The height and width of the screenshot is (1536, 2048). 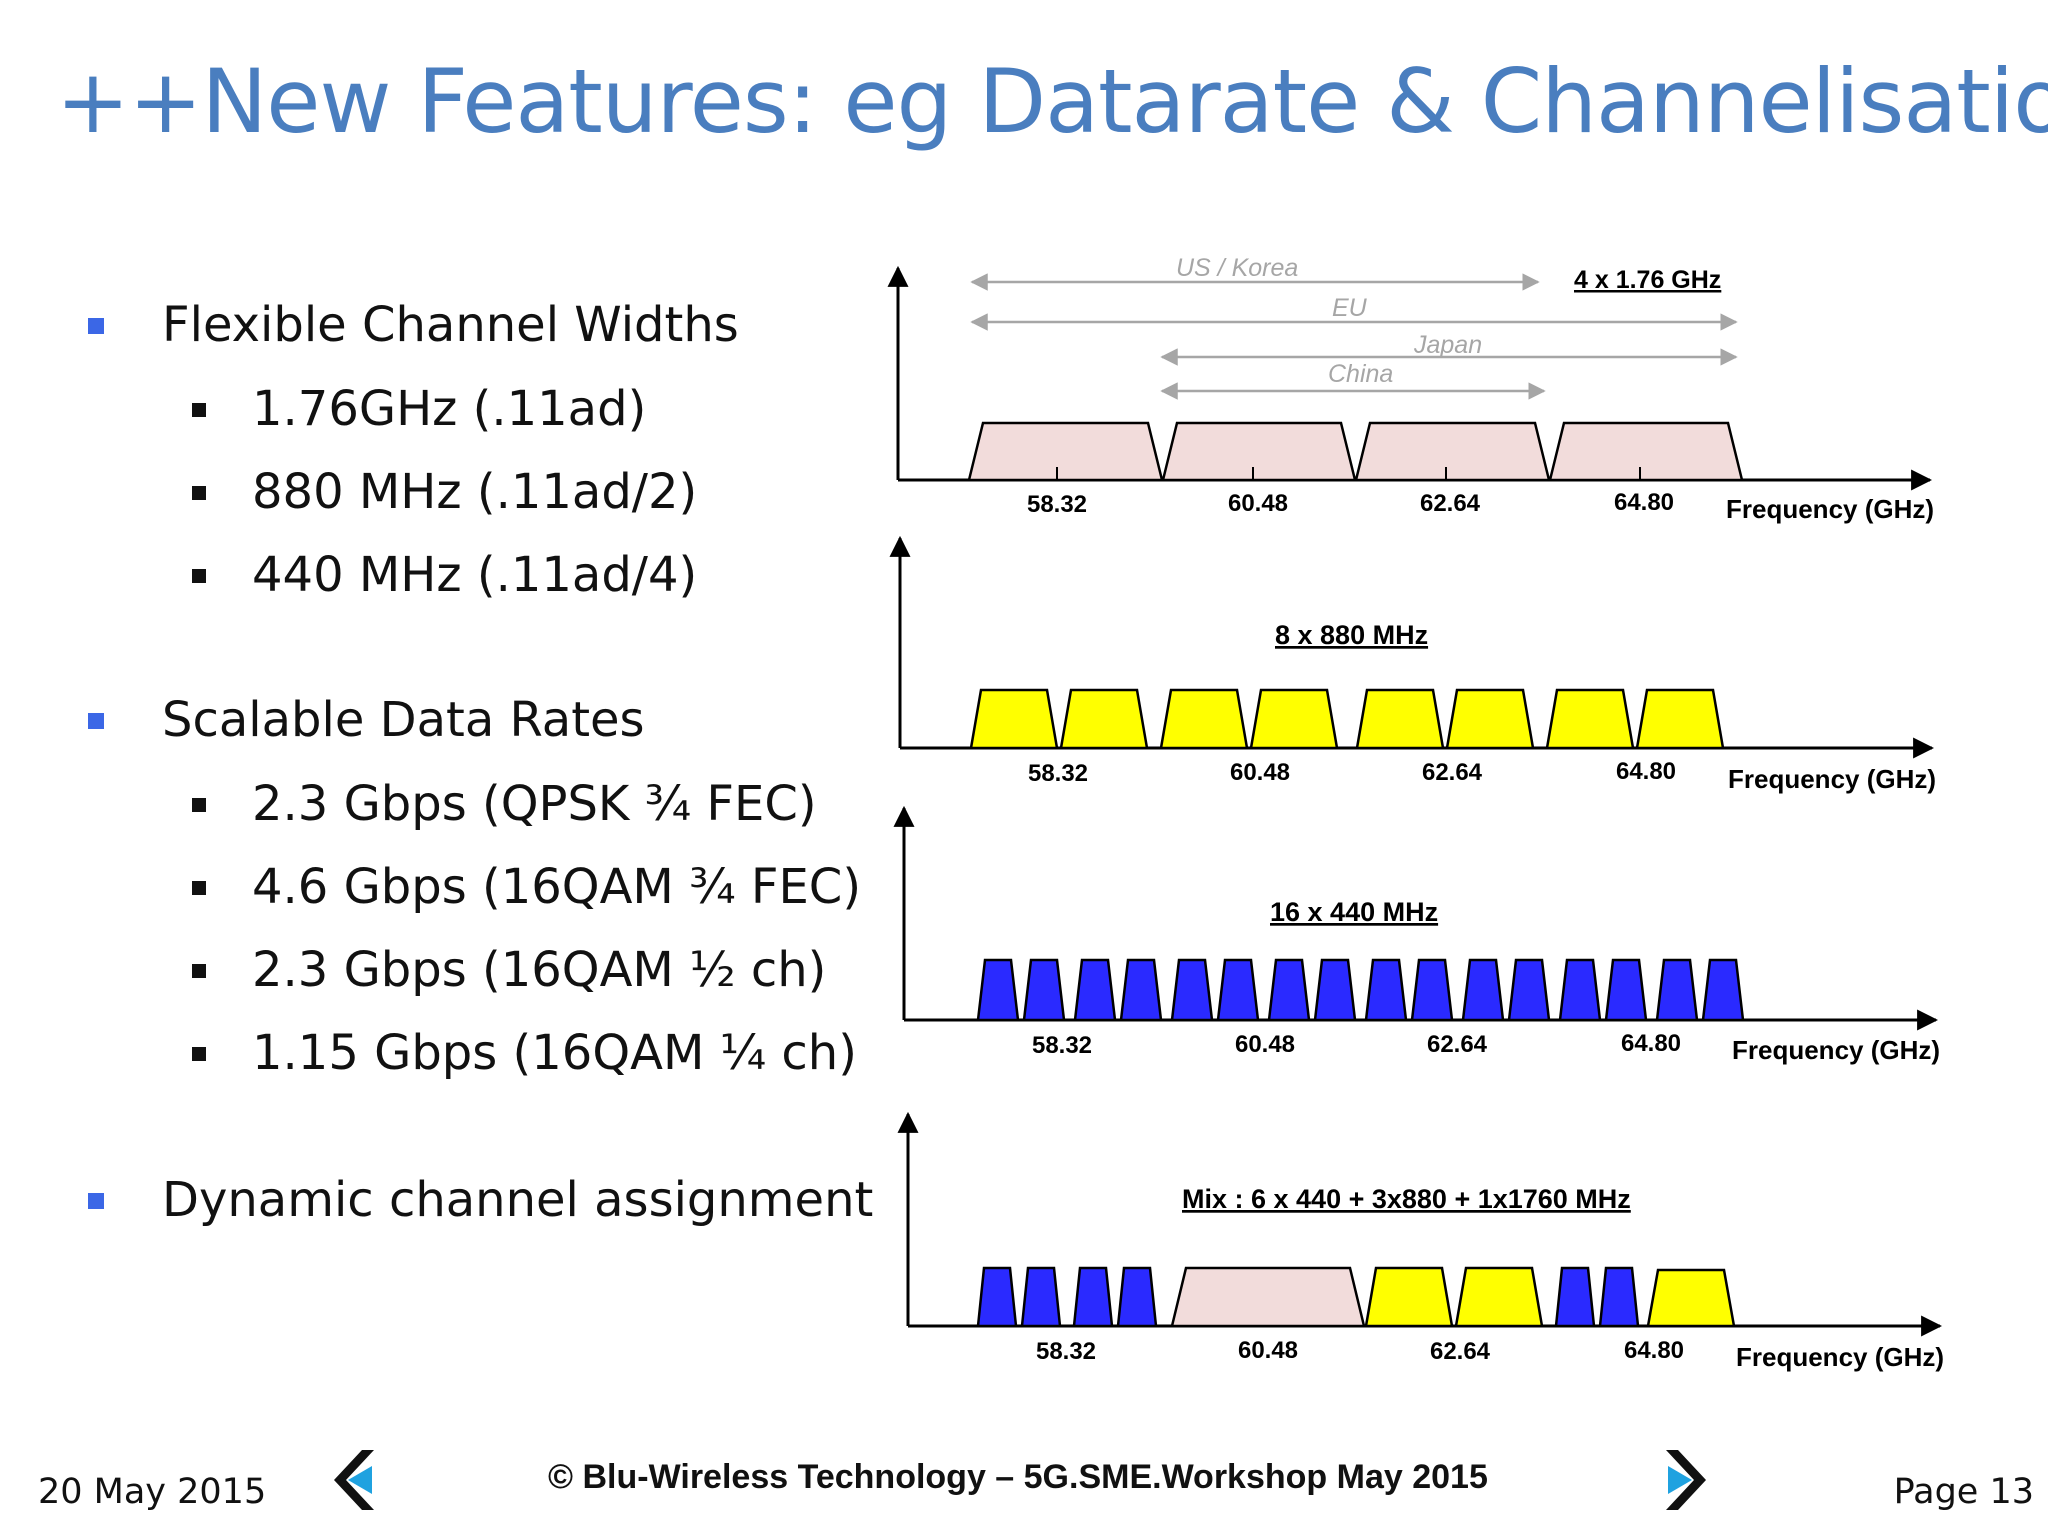 I want to click on sub-bullet: 4.6 Gbps (16QAM ¾ FEC), so click(x=557, y=887).